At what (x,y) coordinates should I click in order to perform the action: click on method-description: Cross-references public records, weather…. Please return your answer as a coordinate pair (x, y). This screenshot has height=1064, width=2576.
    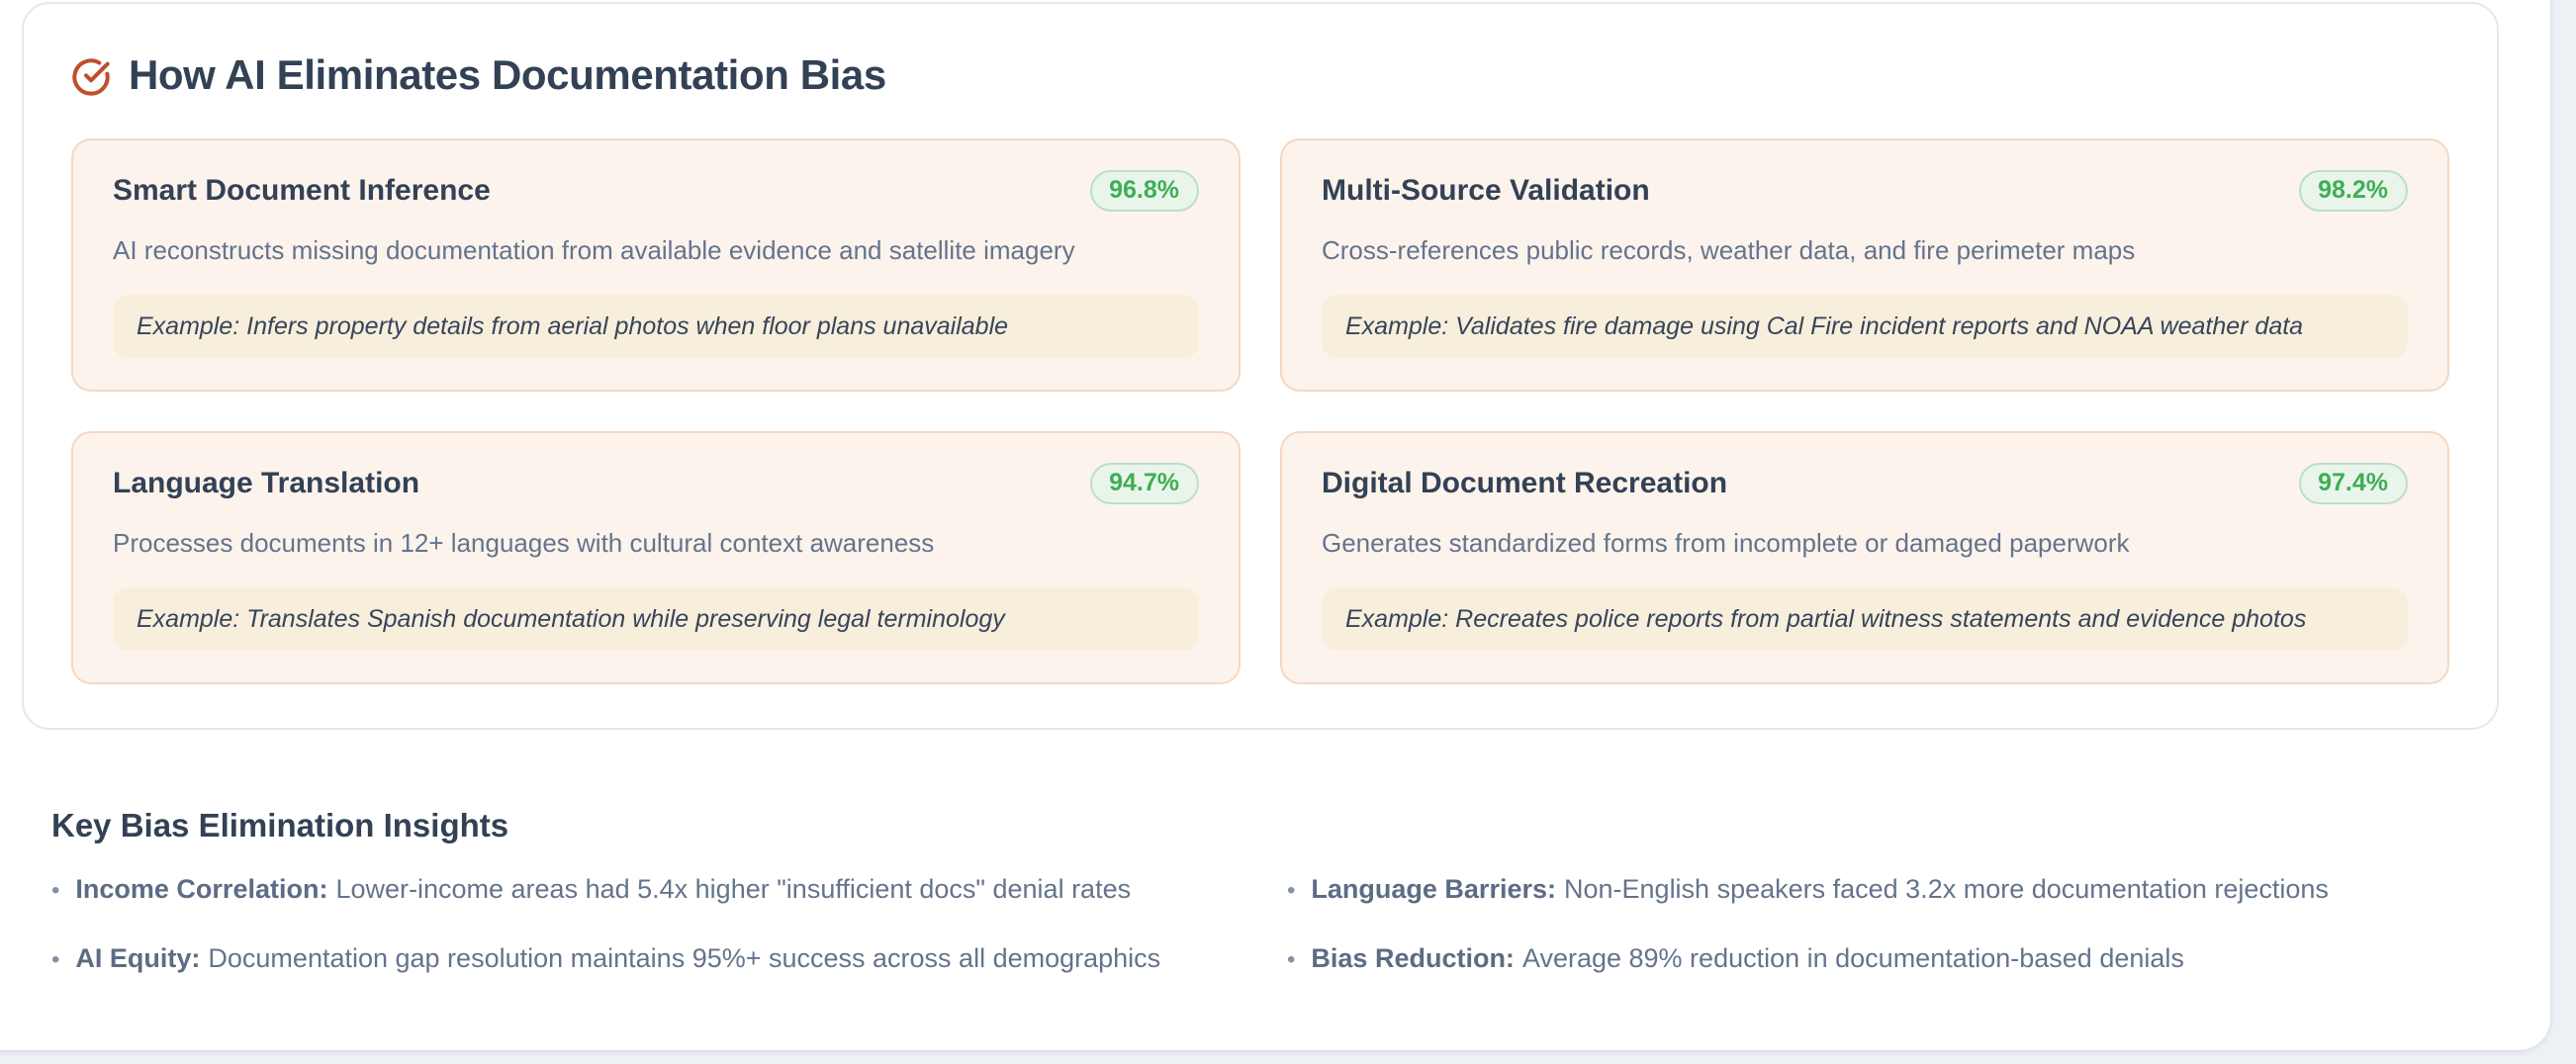
    Looking at the image, I should click on (1729, 250).